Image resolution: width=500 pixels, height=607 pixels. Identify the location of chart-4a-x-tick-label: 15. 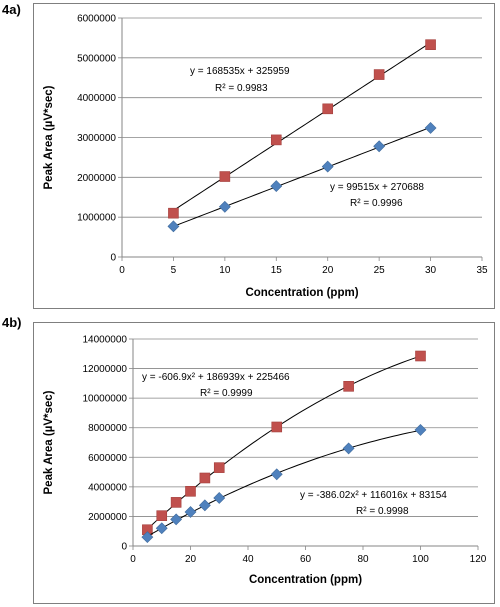
(277, 270).